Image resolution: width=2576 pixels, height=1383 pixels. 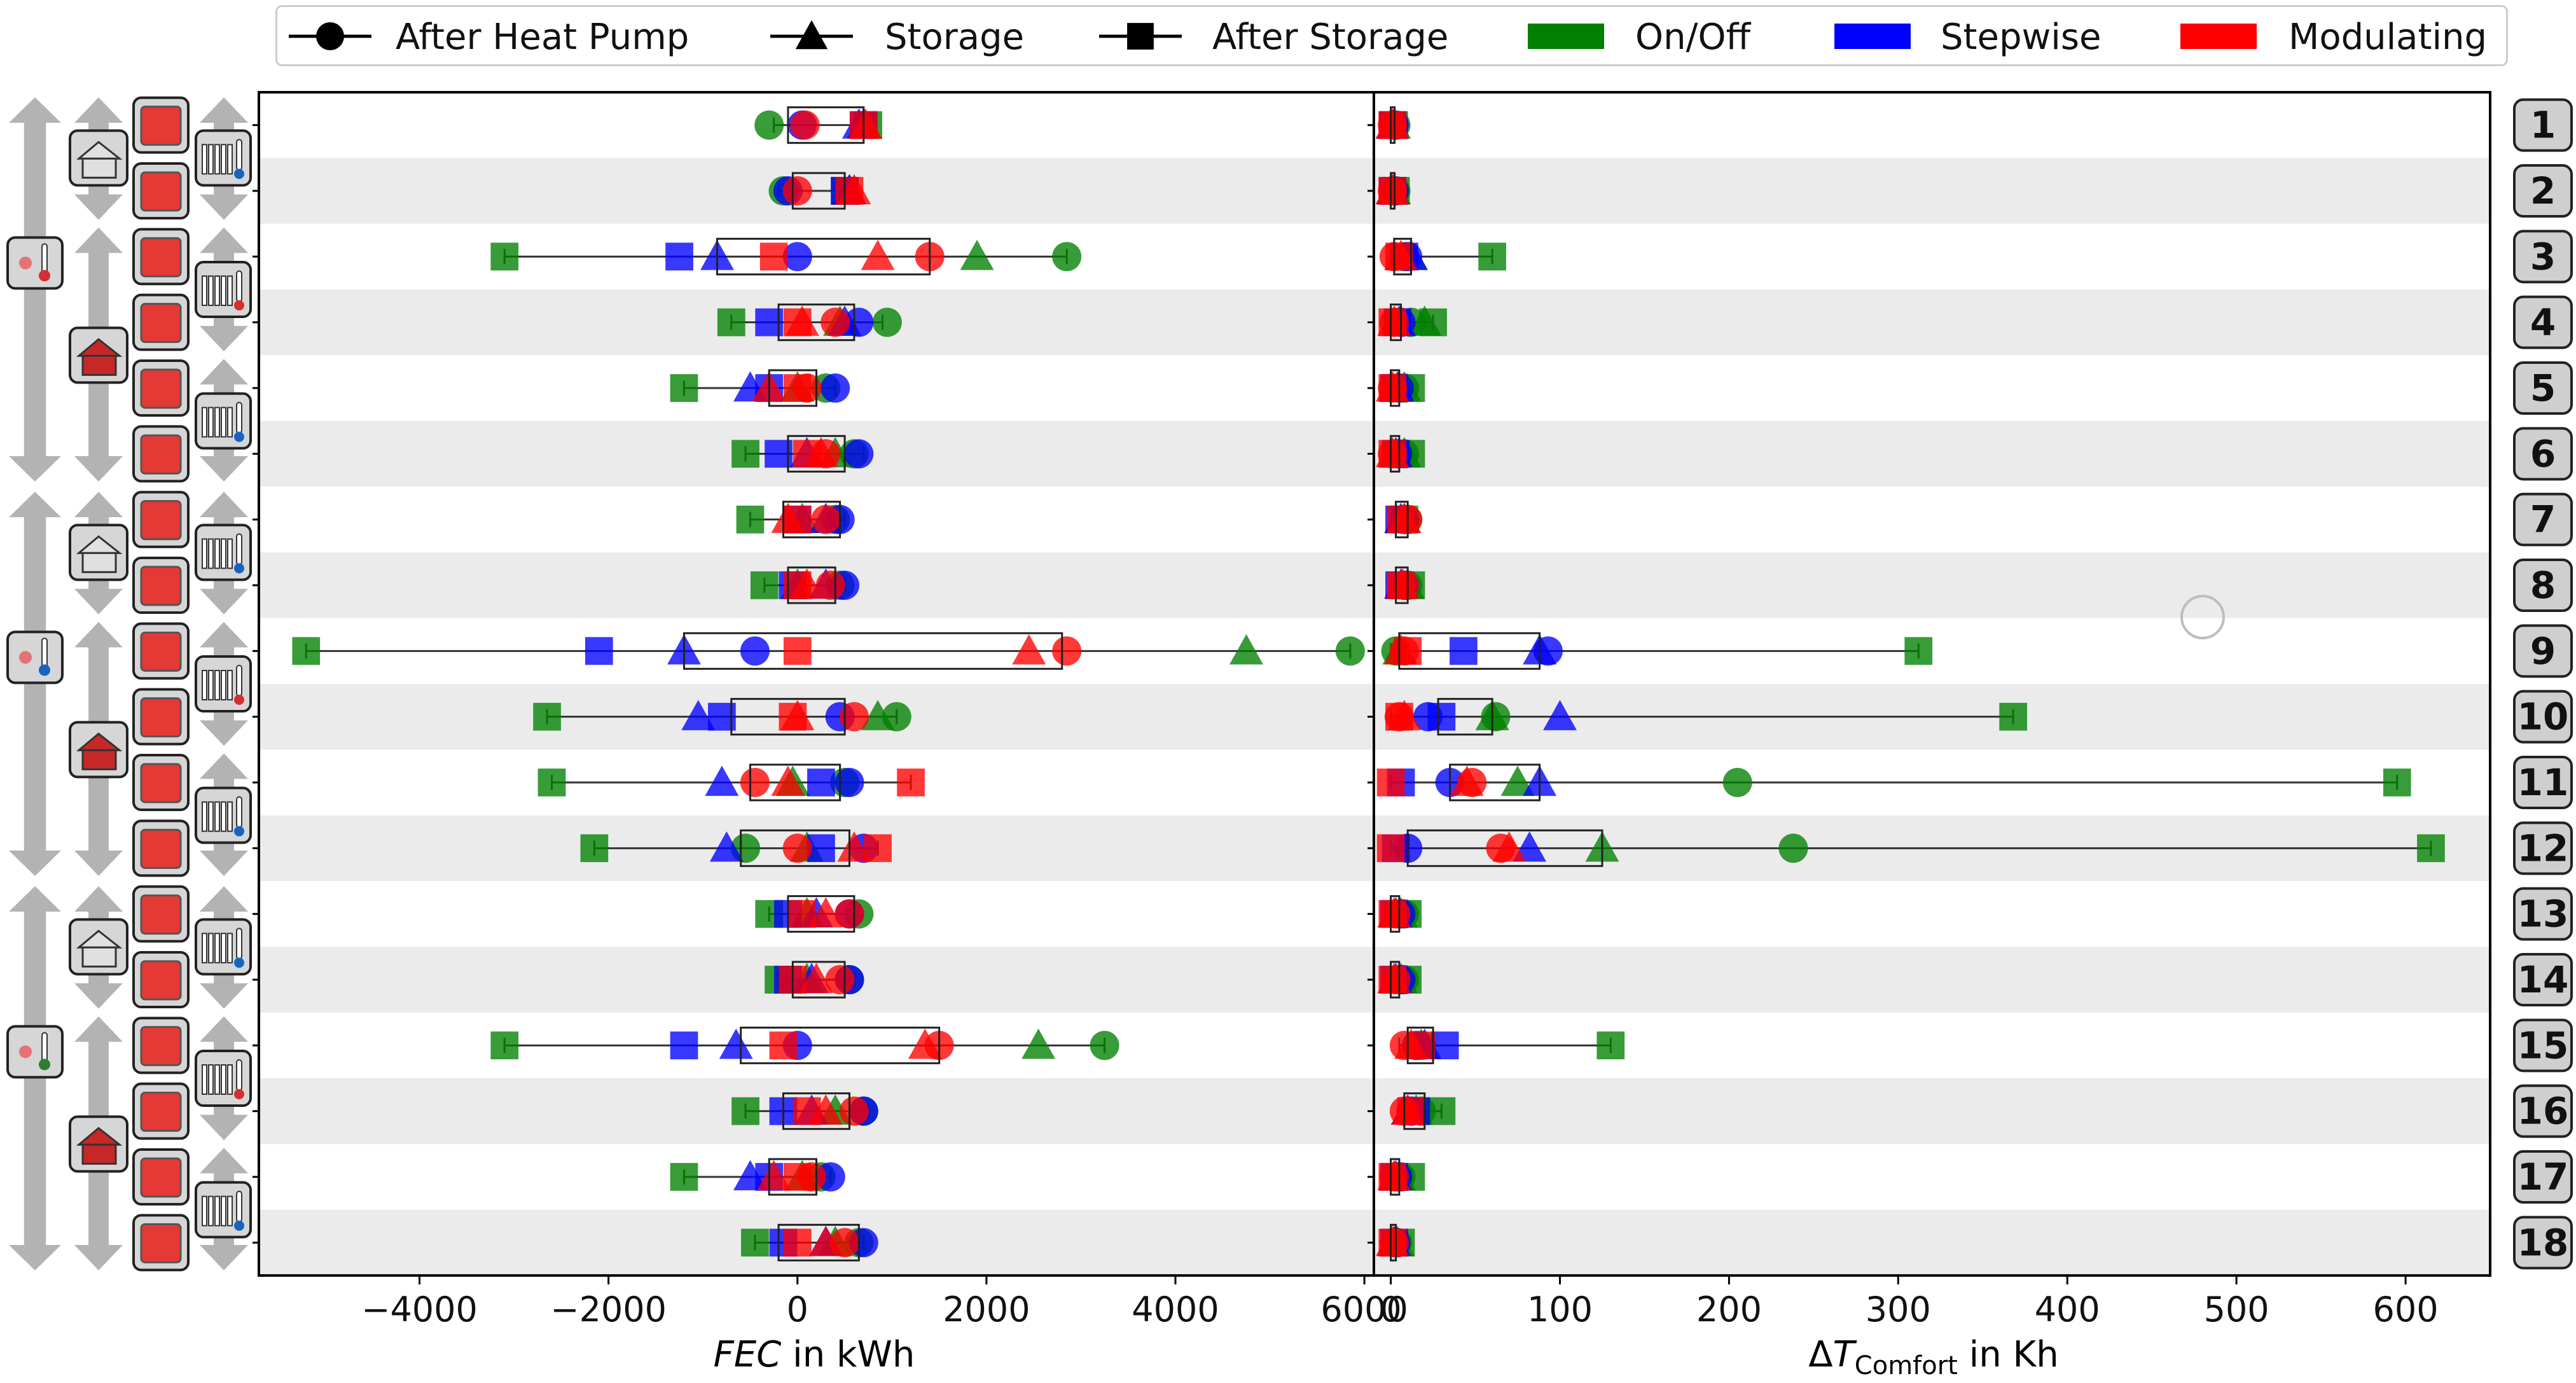 I want to click on walls, so click(x=99, y=365).